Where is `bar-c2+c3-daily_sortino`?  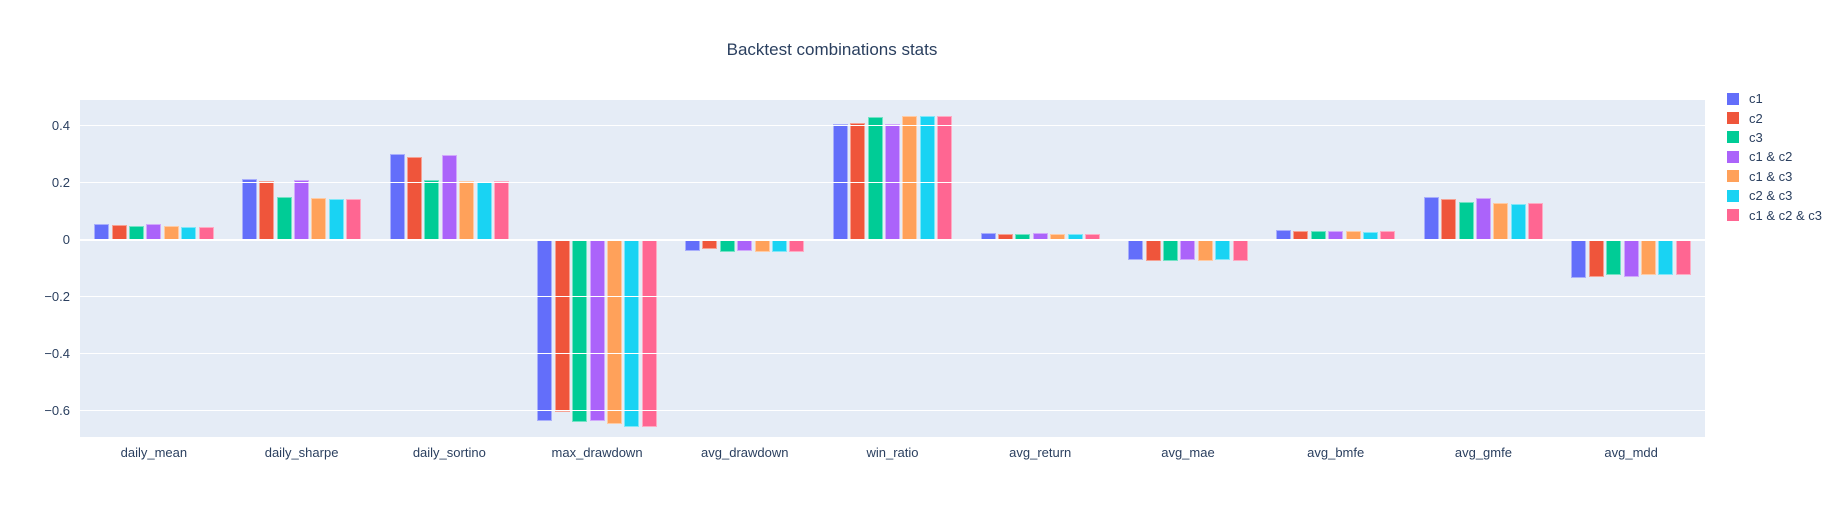
bar-c2+c3-daily_sortino is located at coordinates (484, 210).